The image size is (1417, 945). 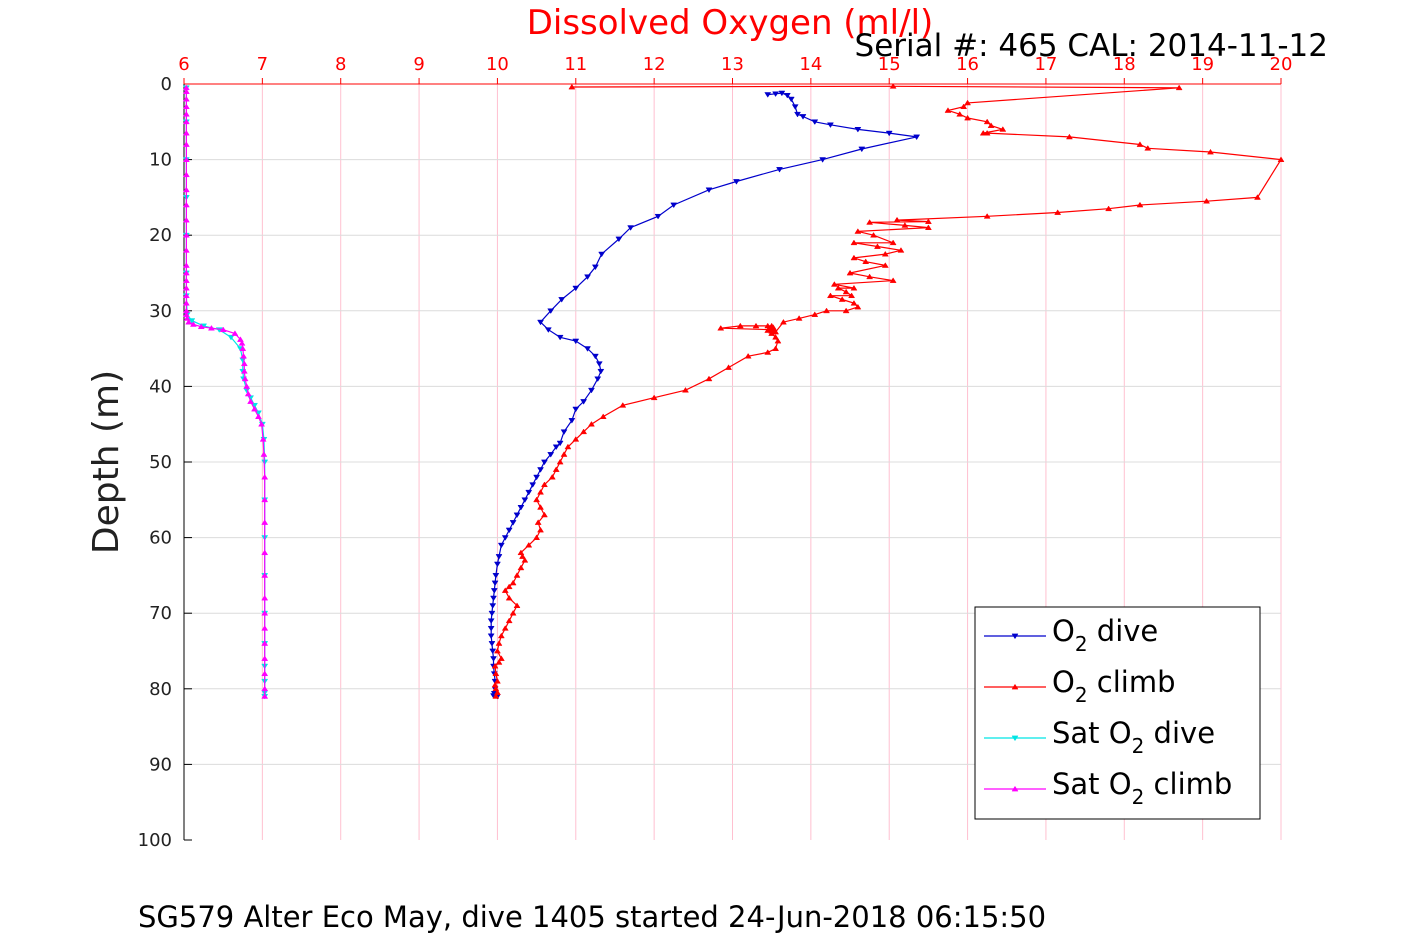 What do you see at coordinates (155, 840) in the screenshot?
I see `y-tick-label: 100` at bounding box center [155, 840].